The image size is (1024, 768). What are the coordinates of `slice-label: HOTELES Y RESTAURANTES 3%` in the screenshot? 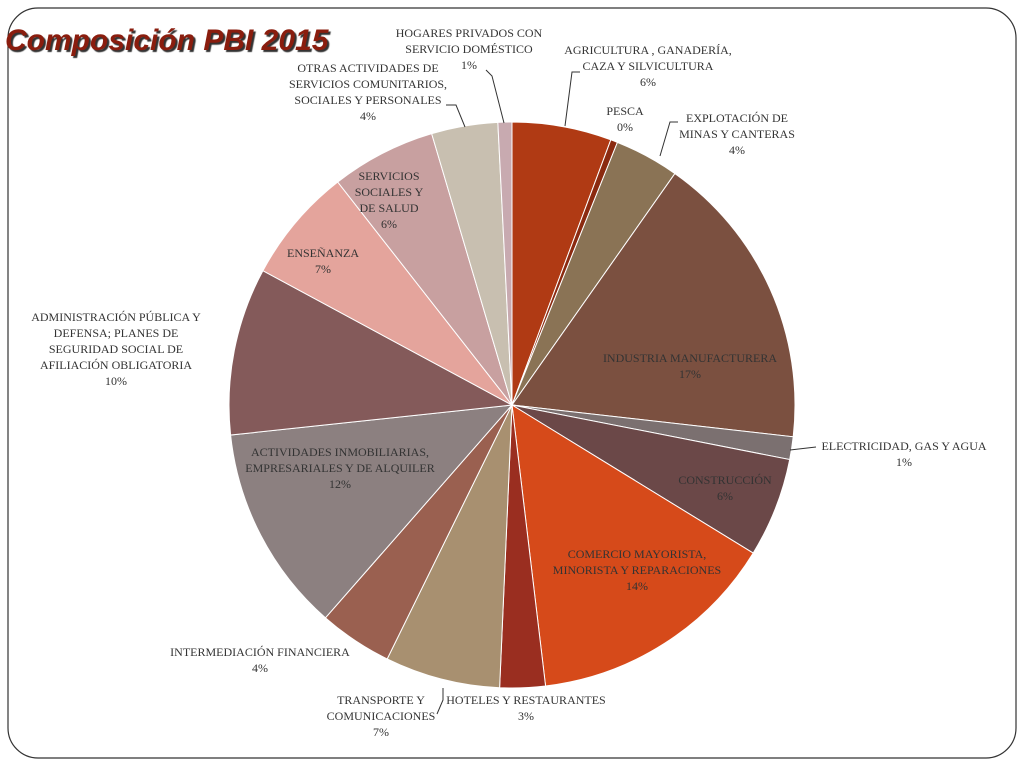 It's located at (526, 708).